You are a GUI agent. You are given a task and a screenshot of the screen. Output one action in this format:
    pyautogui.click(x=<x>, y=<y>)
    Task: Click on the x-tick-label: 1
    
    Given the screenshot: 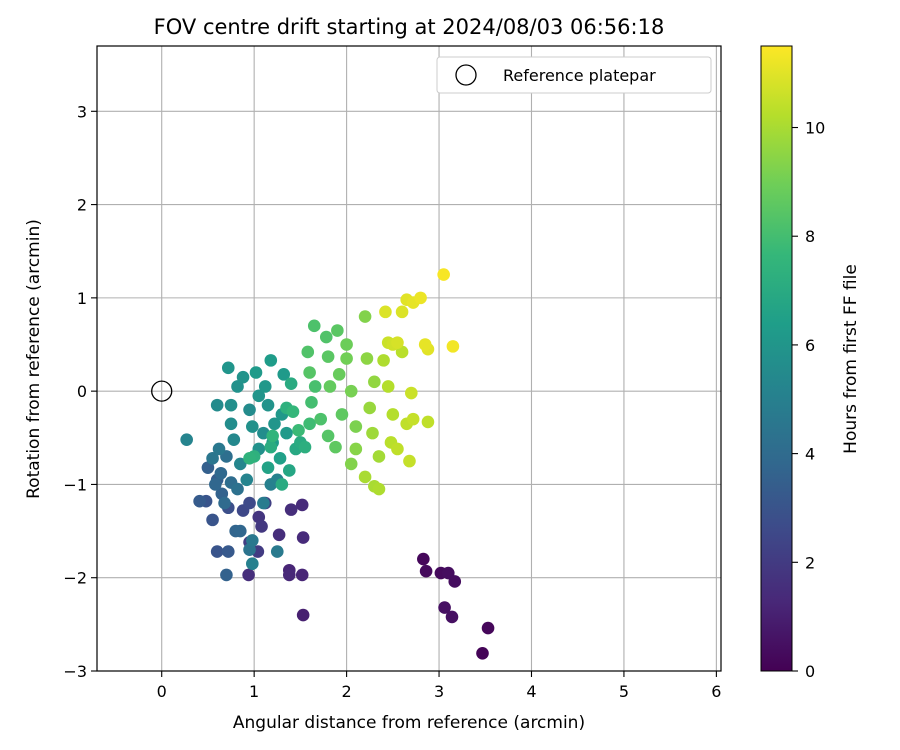 What is the action you would take?
    pyautogui.click(x=254, y=691)
    